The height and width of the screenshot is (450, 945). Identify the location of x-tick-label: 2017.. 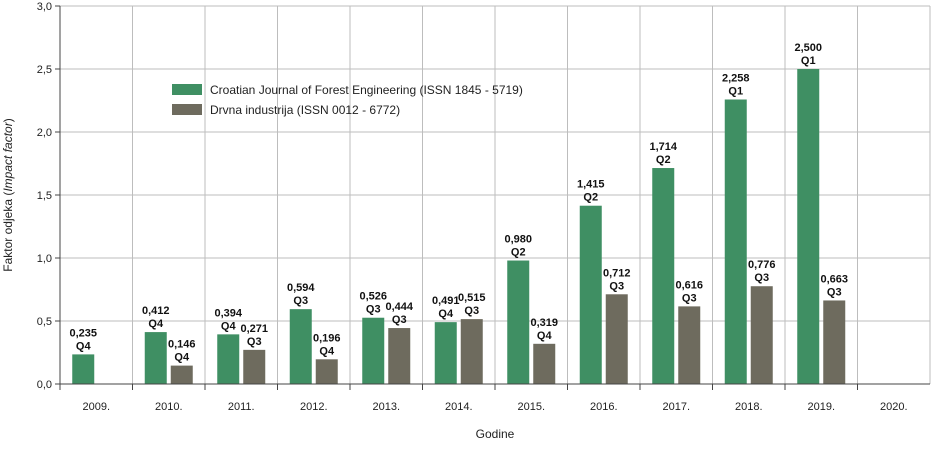
(676, 407).